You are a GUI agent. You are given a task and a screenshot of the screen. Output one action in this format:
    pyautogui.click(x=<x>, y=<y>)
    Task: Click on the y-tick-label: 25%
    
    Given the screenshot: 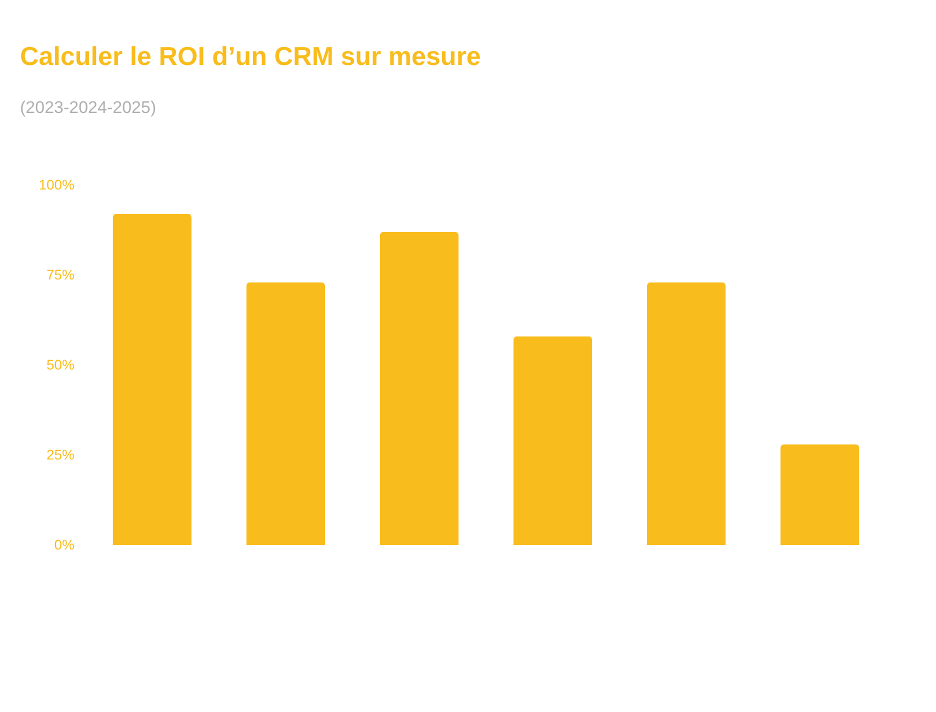 What is the action you would take?
    pyautogui.click(x=60, y=454)
    